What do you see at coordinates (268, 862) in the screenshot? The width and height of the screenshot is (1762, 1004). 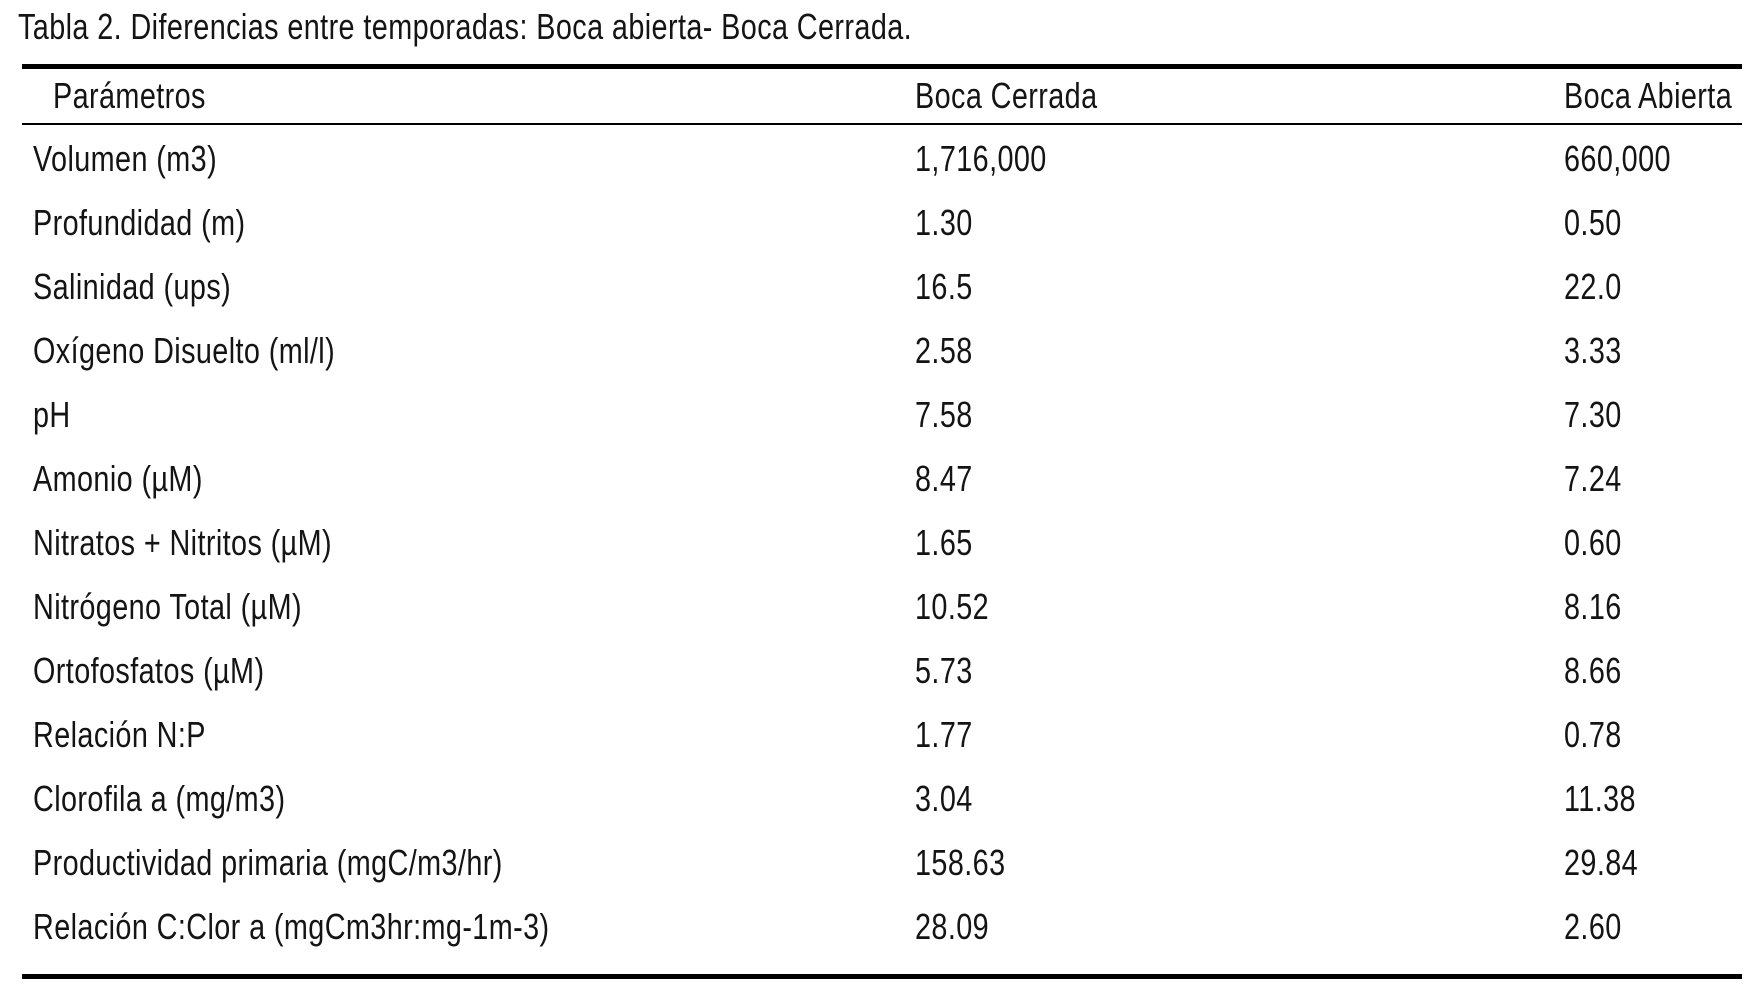 I see `cell-parametro: Productividad primaria (mgC/m3/hr)` at bounding box center [268, 862].